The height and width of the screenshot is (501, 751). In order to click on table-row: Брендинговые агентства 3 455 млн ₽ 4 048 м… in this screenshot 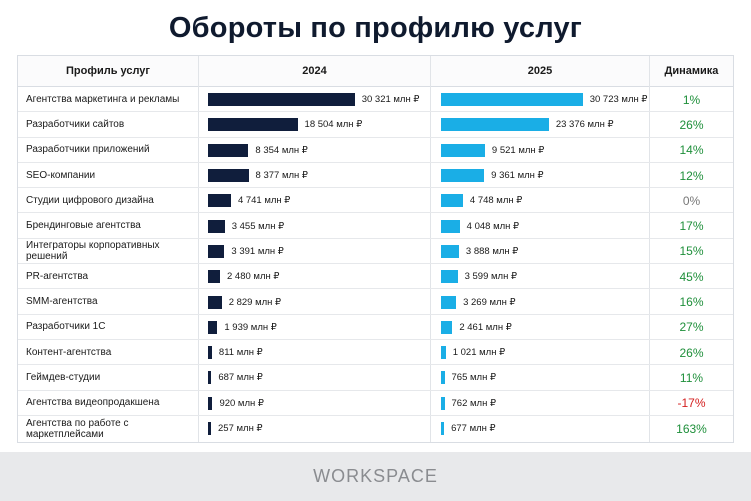, I will do `click(375, 226)`.